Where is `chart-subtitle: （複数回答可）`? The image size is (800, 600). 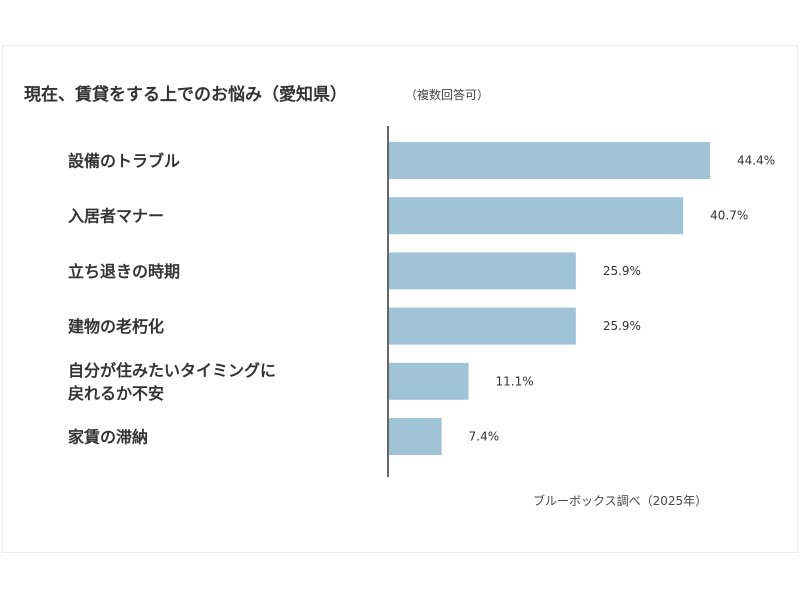 chart-subtitle: （複数回答可） is located at coordinates (447, 95).